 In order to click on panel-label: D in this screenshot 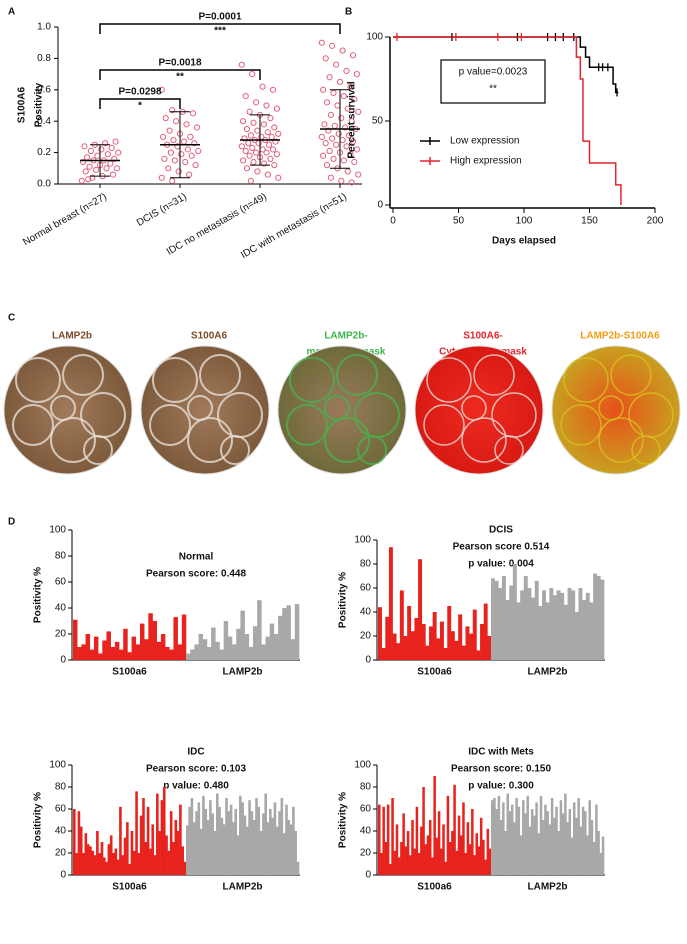, I will do `click(11, 522)`.